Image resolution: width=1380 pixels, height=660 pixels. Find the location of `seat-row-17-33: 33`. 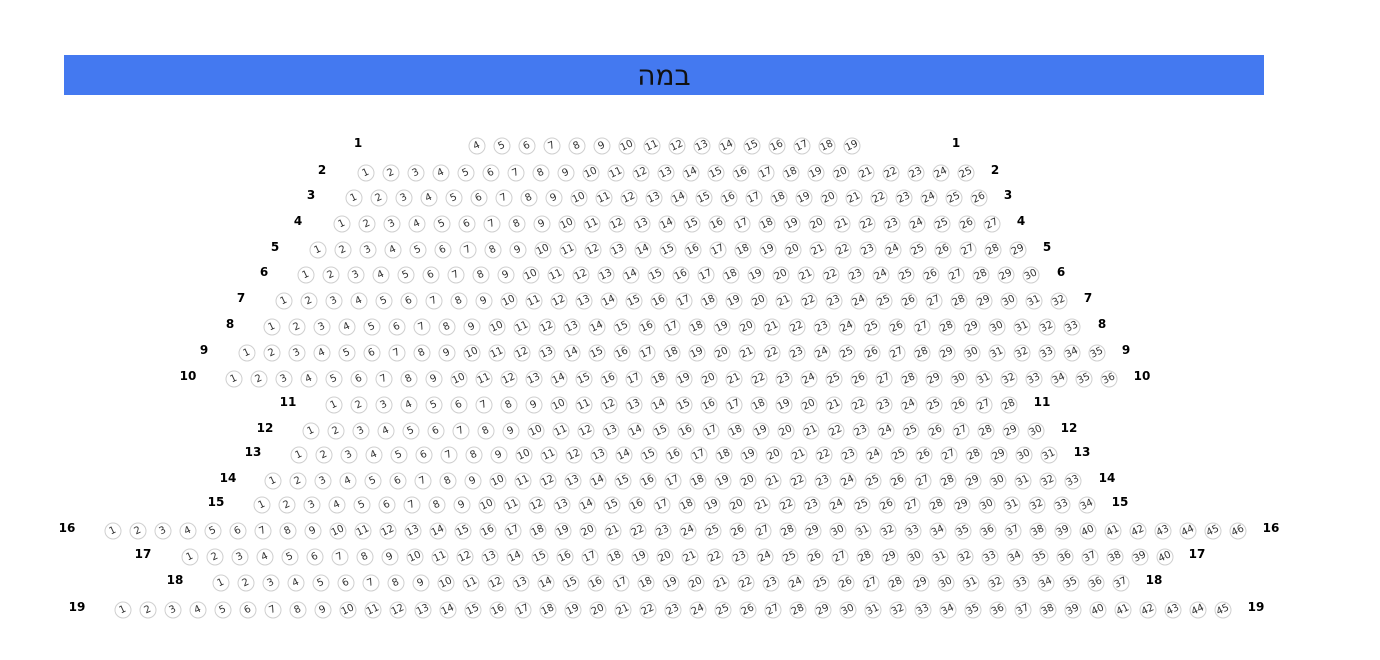

seat-row-17-33: 33 is located at coordinates (990, 557).